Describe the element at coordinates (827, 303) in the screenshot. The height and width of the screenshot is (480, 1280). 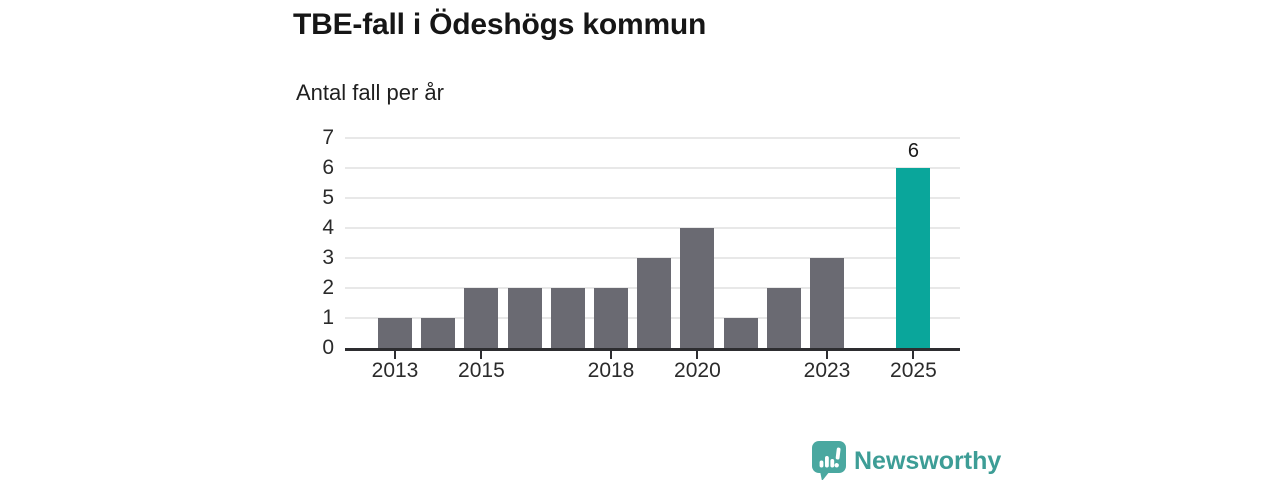
I see `bar-2023` at that location.